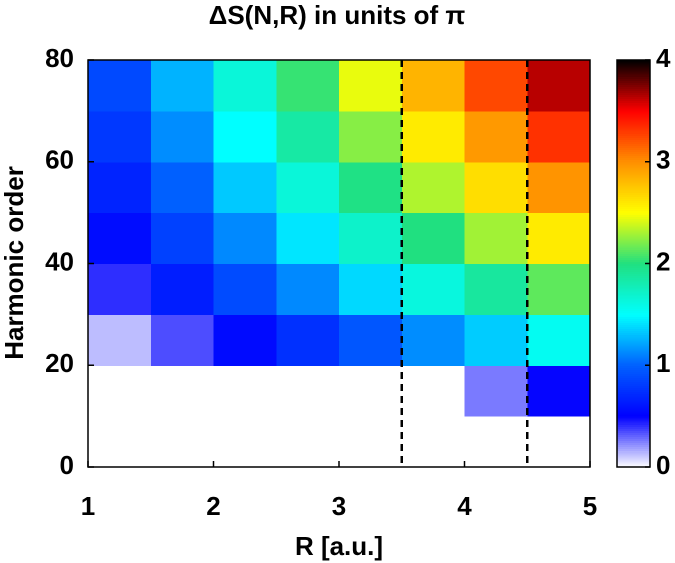  What do you see at coordinates (213, 506) in the screenshot?
I see `x-tick-label: 2` at bounding box center [213, 506].